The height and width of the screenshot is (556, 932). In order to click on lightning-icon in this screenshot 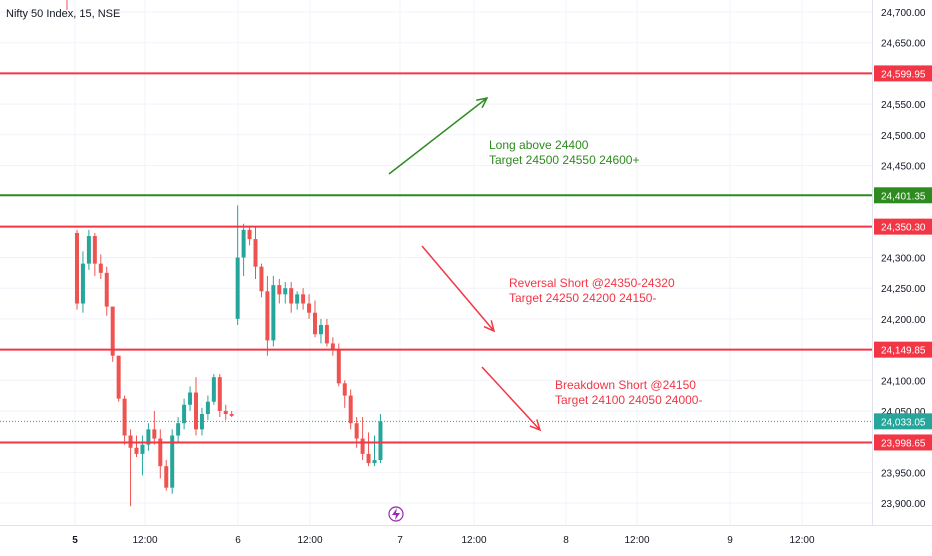, I will do `click(396, 514)`.